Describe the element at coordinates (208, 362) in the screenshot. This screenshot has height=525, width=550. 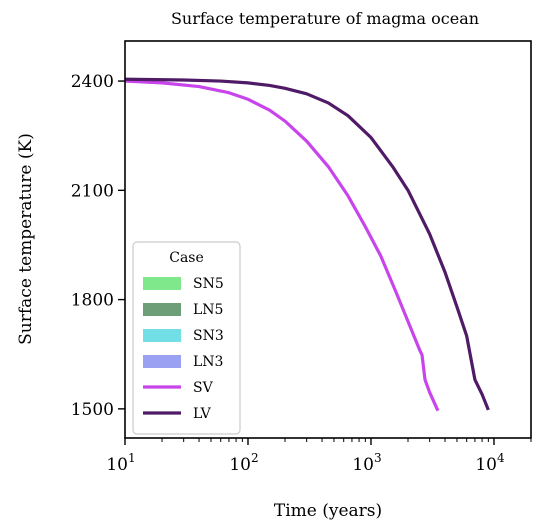
I see `legend-label-ln3: LN3` at that location.